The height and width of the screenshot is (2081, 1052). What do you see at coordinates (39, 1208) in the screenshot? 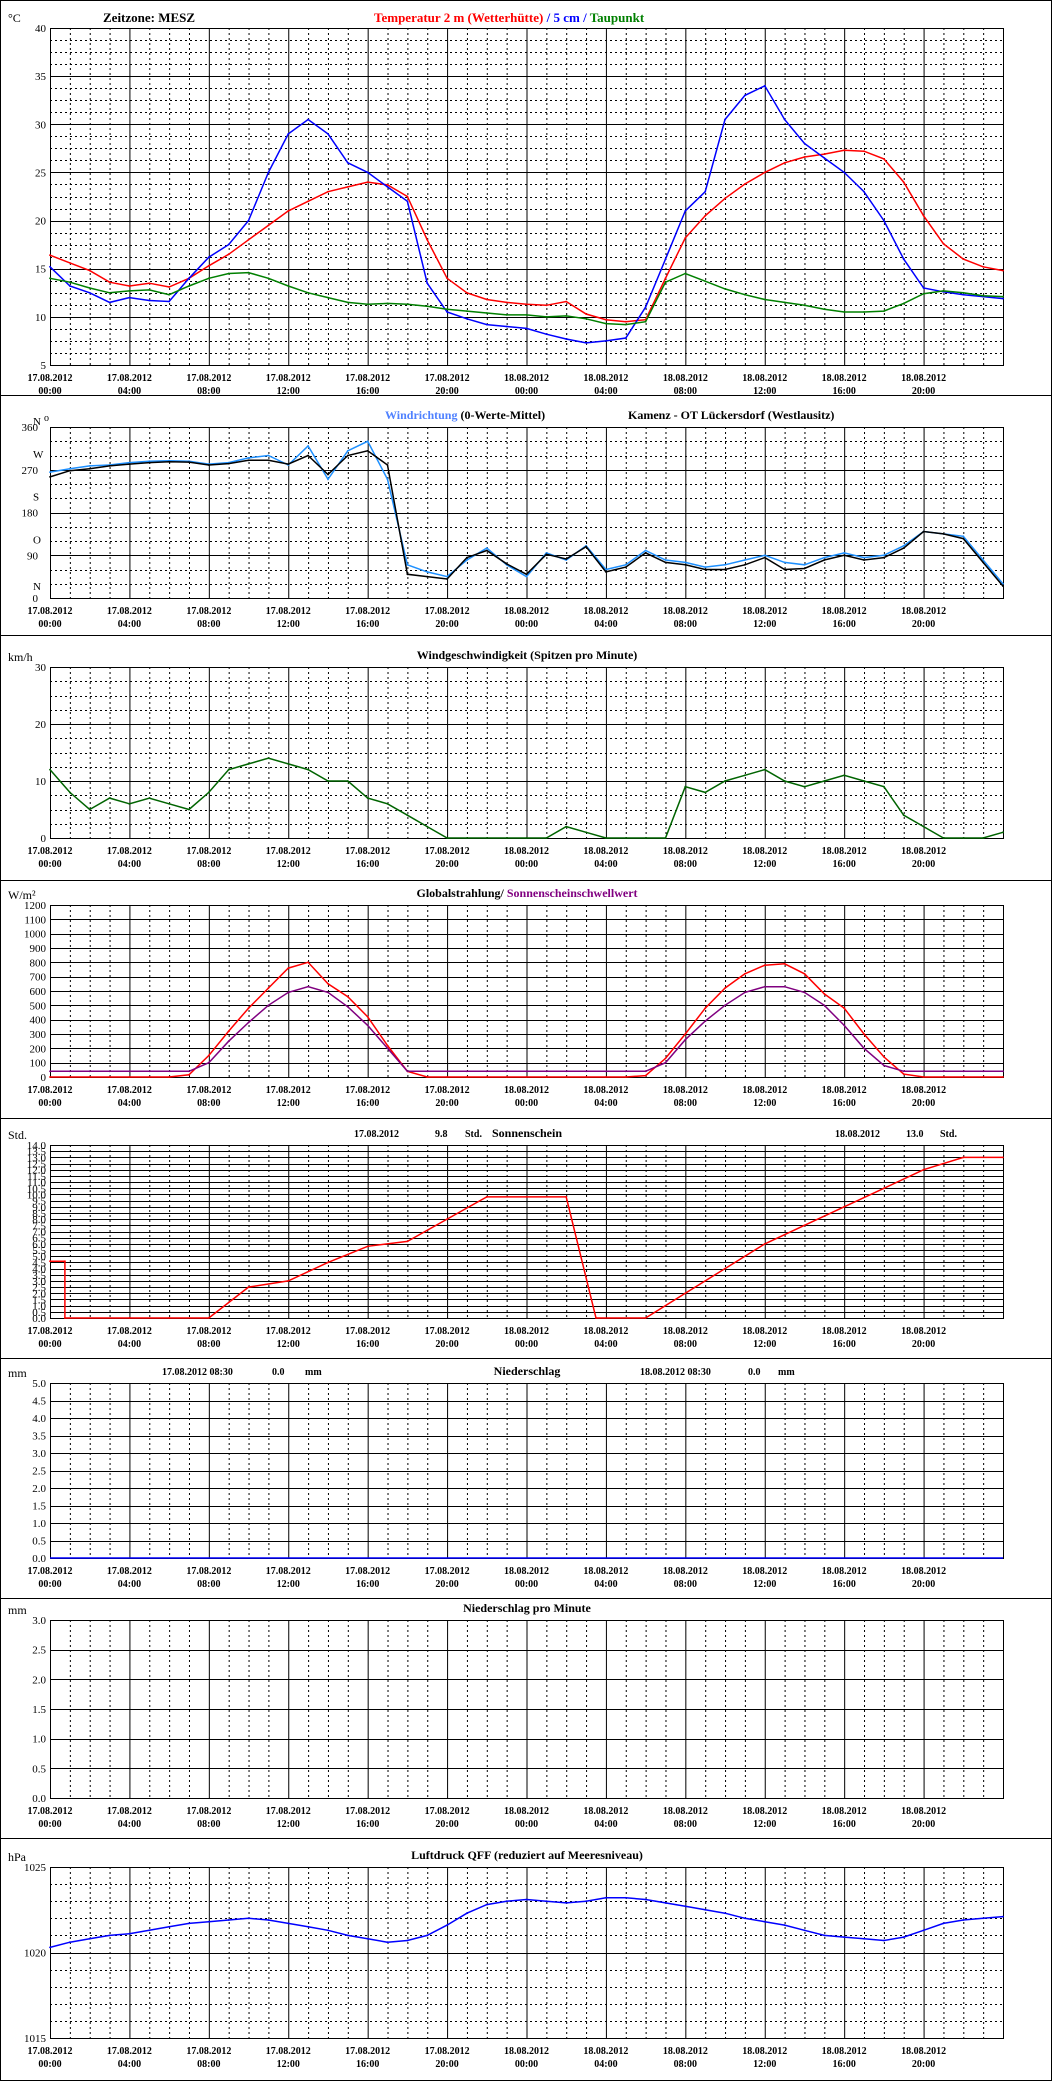
I see `y-tick-label: 9.0` at bounding box center [39, 1208].